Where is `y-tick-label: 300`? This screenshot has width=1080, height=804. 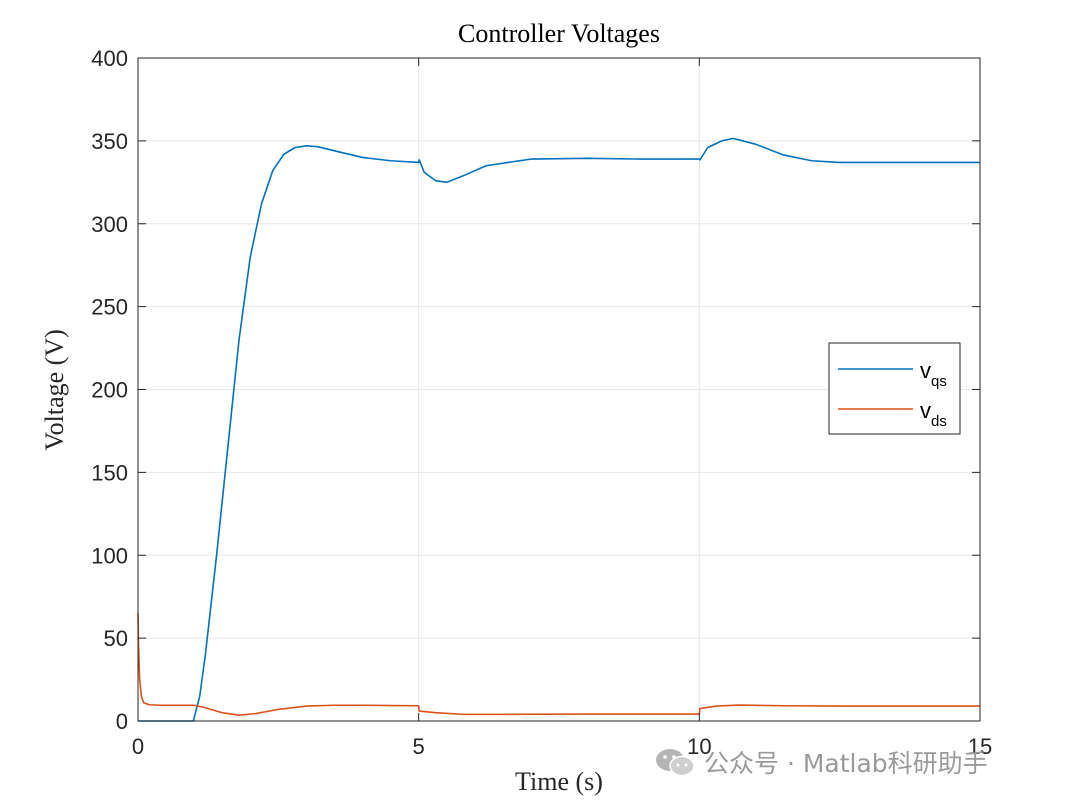 y-tick-label: 300 is located at coordinates (109, 224).